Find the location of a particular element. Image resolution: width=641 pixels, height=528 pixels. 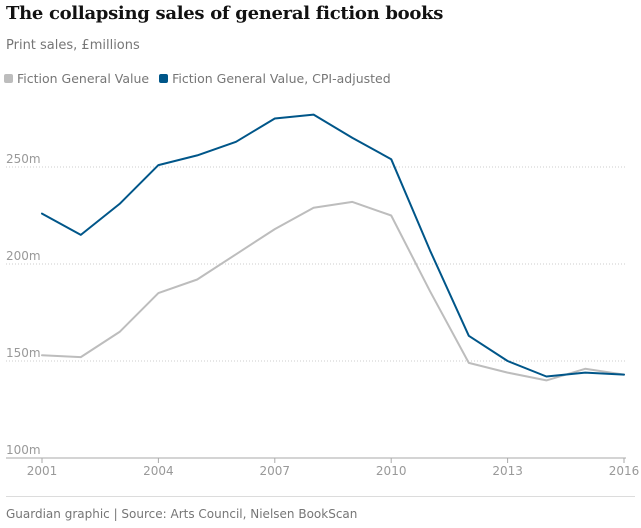

legend-label-adjusted: Fiction General Value, CPI-adjusted is located at coordinates (281, 78).